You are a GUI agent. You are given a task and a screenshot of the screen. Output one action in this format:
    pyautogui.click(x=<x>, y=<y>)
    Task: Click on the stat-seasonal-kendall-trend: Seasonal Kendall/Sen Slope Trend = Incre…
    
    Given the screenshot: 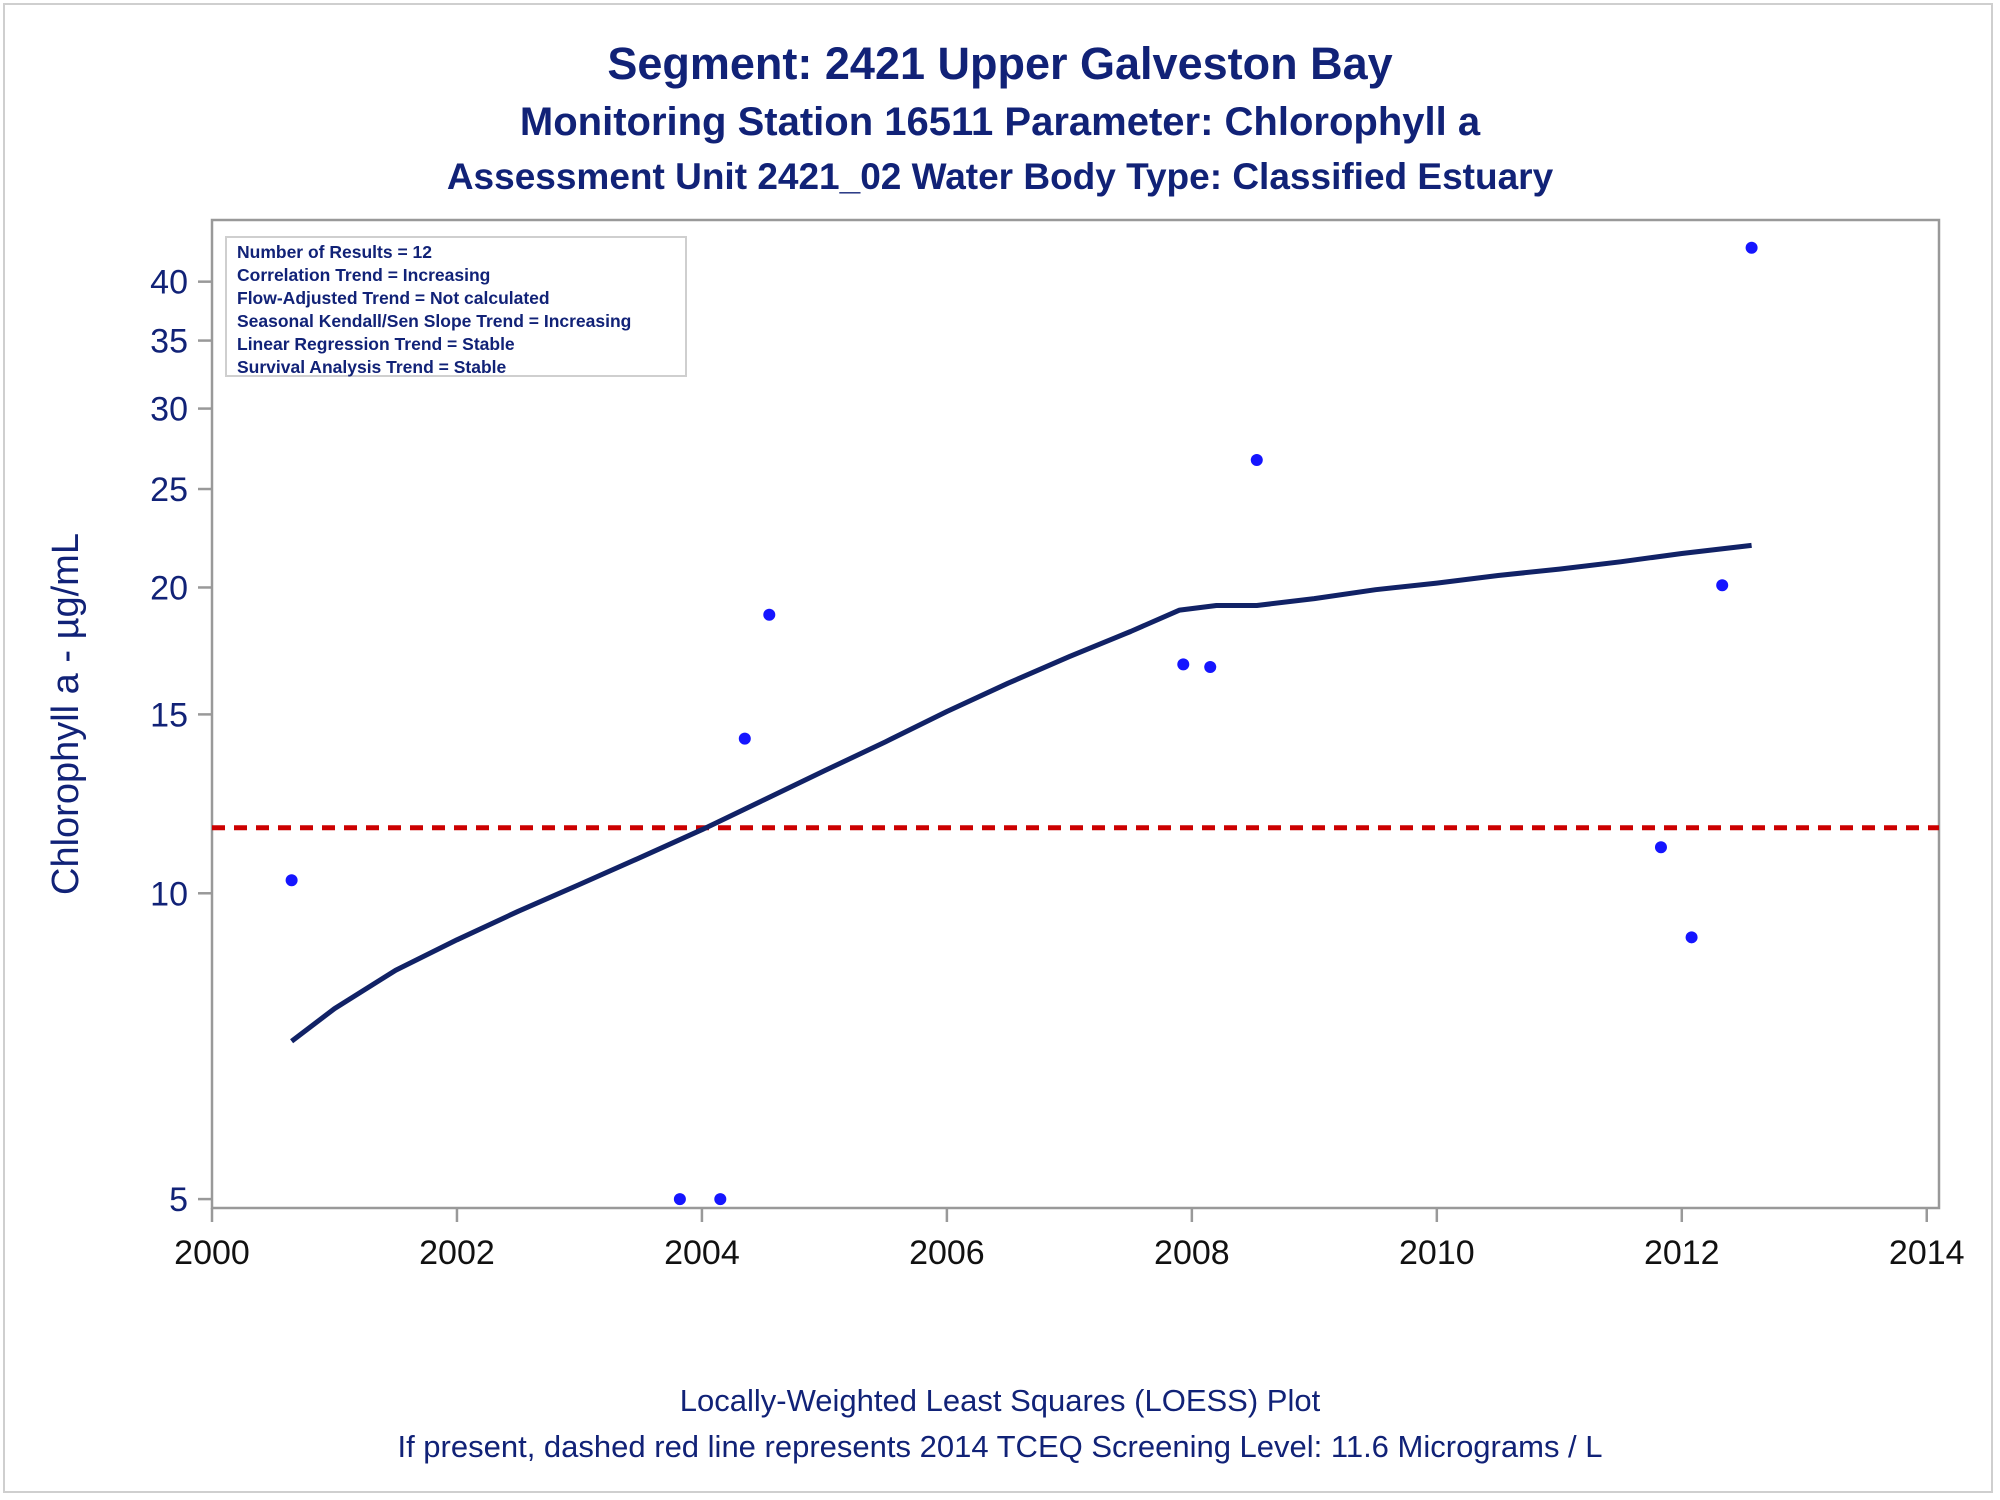 What is the action you would take?
    pyautogui.click(x=434, y=321)
    